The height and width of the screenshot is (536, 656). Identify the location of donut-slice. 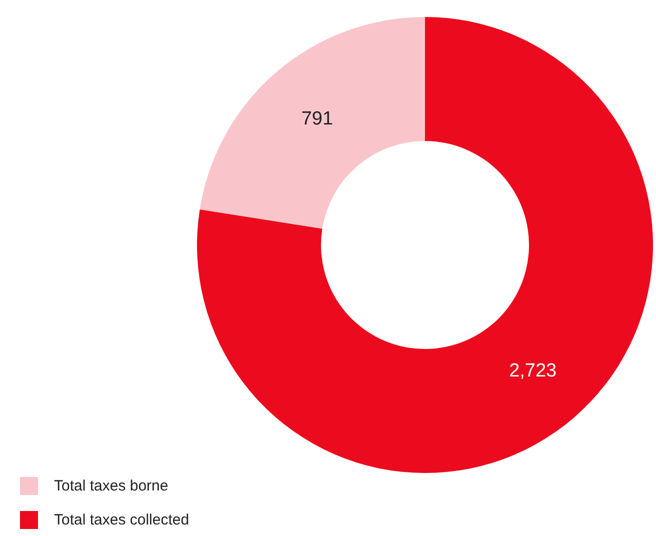
(312, 123).